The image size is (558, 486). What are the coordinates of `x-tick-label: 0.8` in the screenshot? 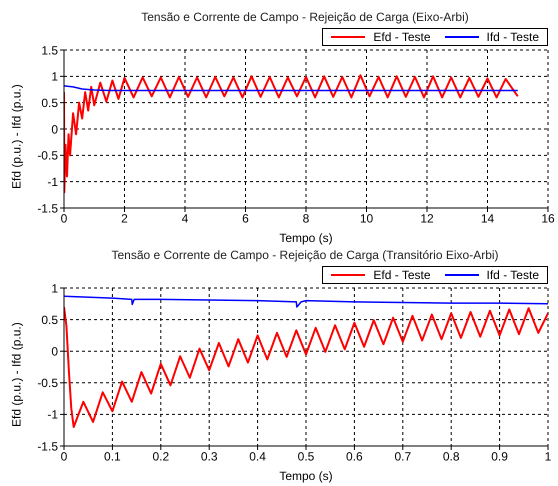 It's located at (451, 457).